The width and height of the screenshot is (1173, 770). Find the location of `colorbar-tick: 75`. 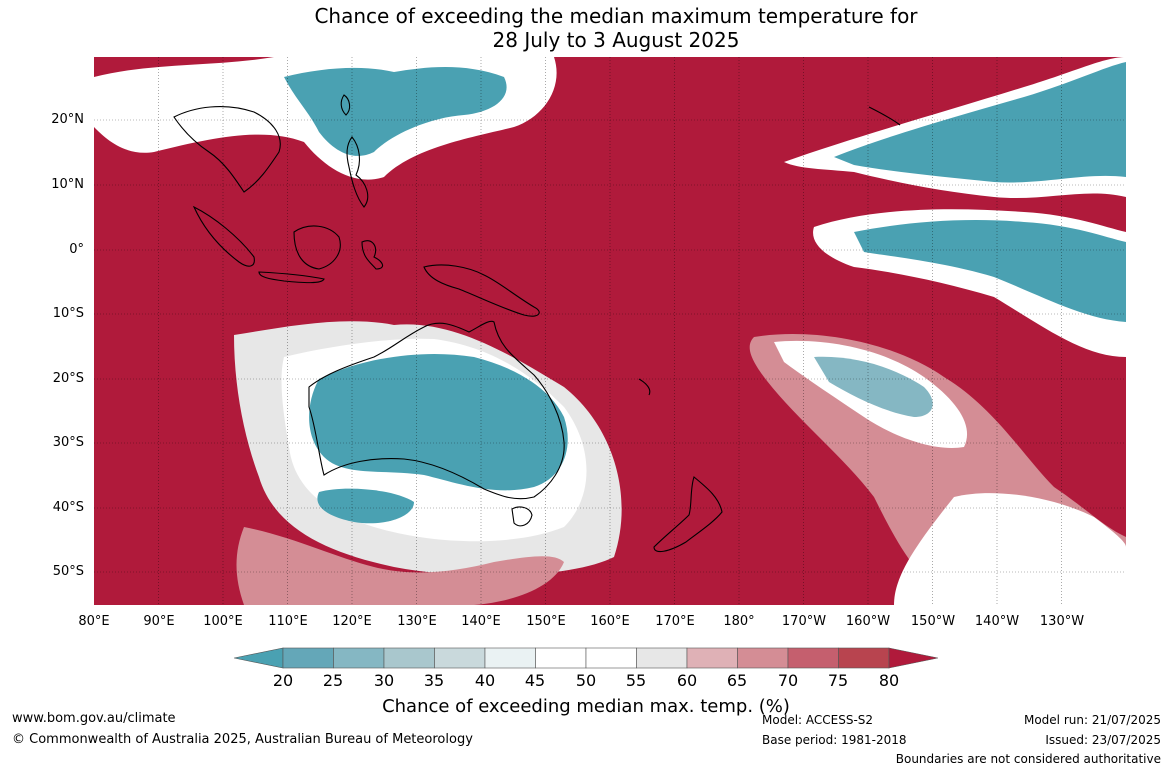

colorbar-tick: 75 is located at coordinates (838, 680).